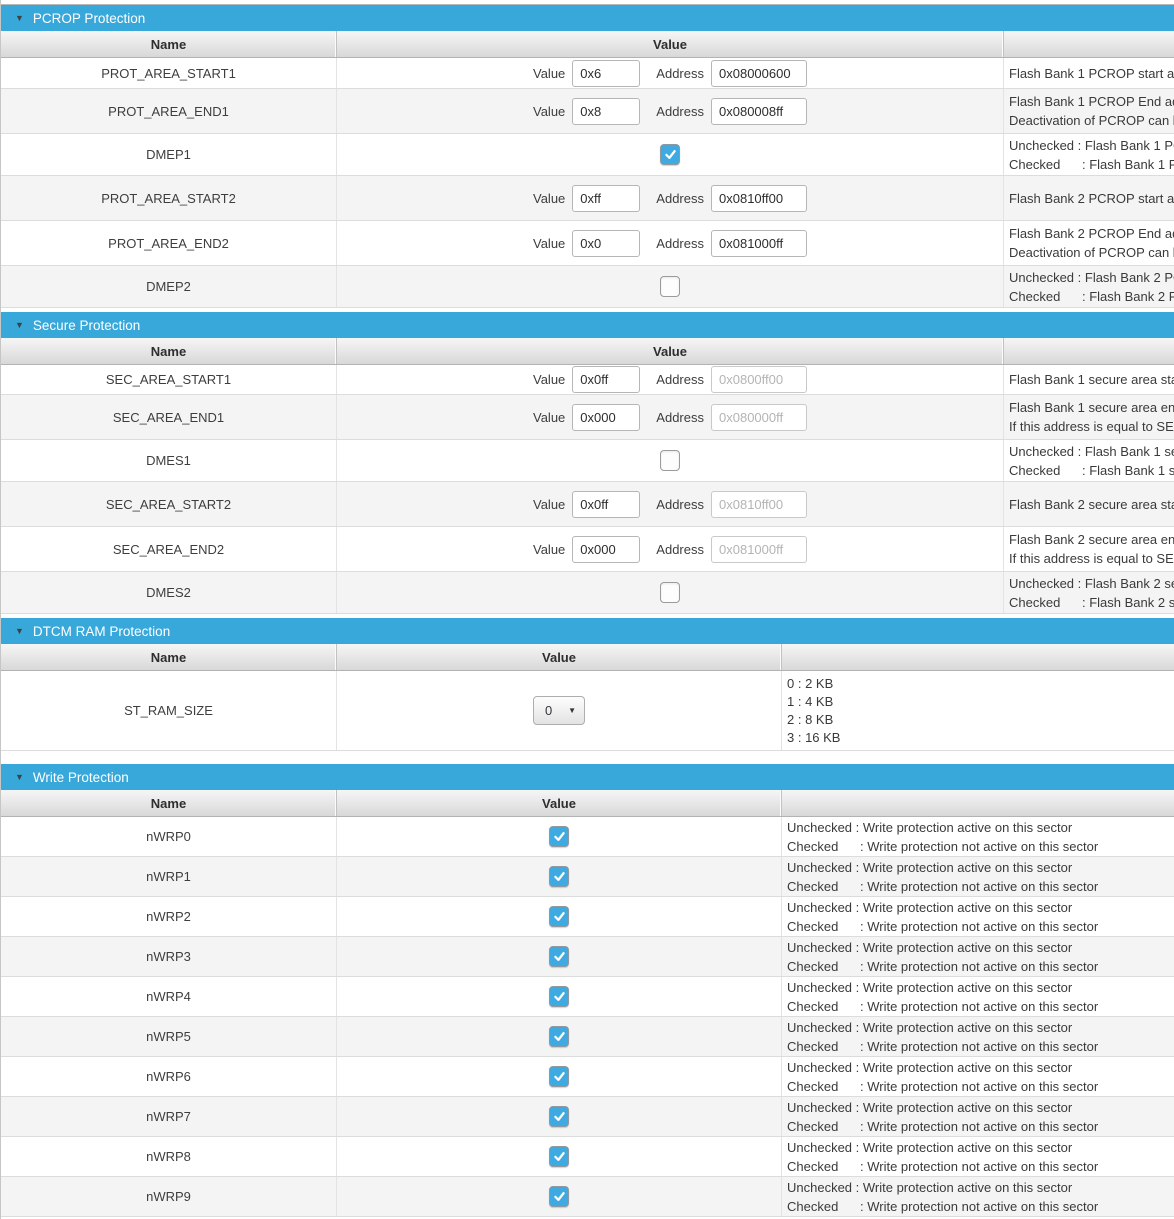  Describe the element at coordinates (559, 836) in the screenshot. I see `nwrp0-checkbox` at that location.